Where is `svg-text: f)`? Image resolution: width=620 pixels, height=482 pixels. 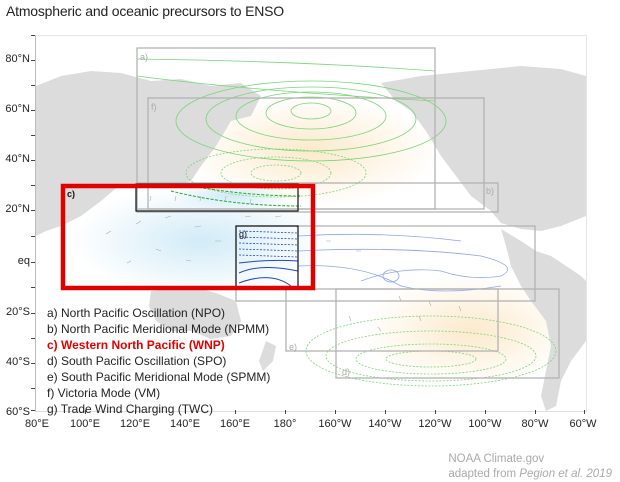 svg-text: f) is located at coordinates (154, 107).